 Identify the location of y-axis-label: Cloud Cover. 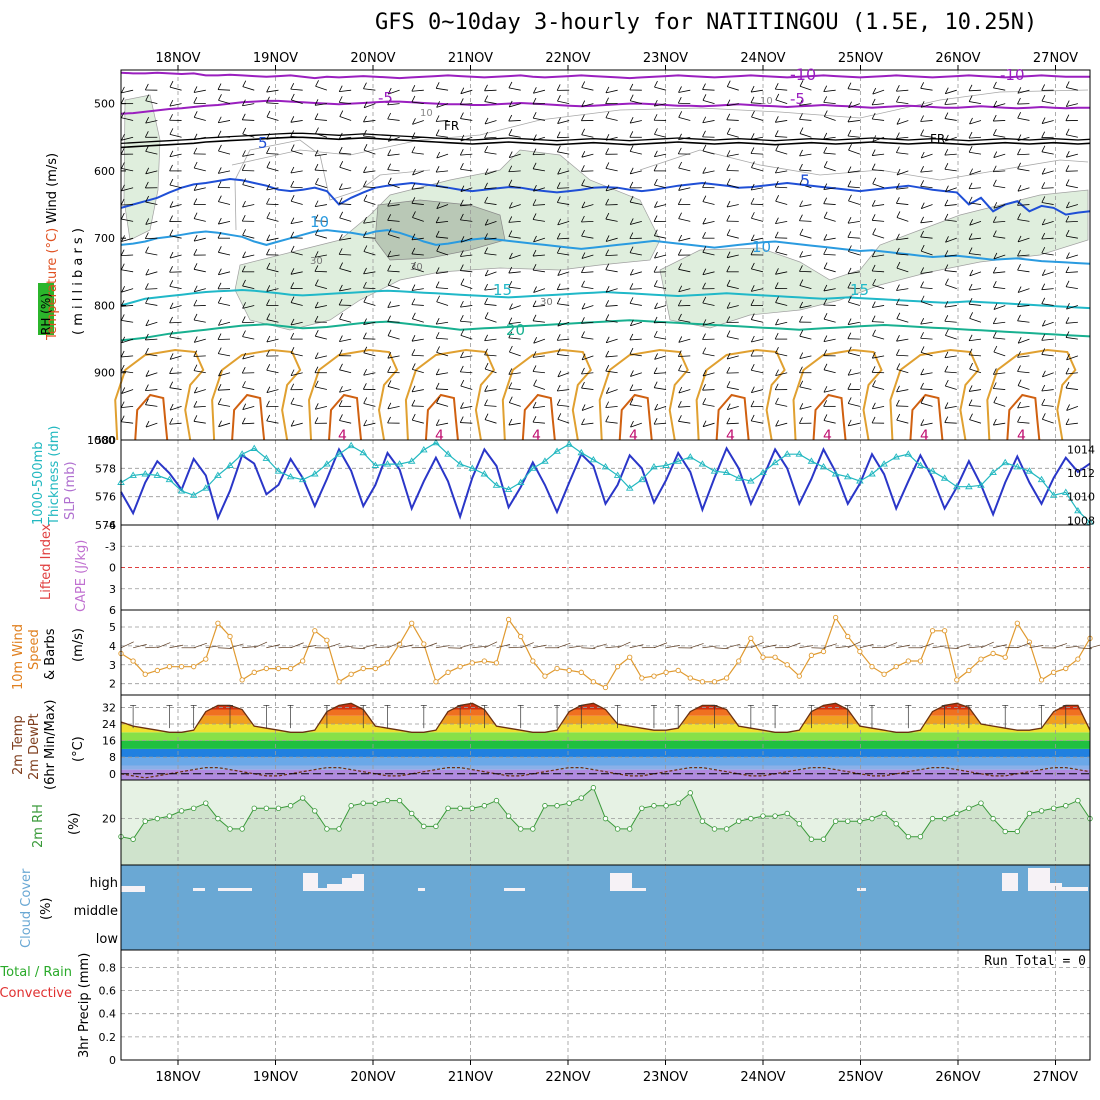
(26, 908).